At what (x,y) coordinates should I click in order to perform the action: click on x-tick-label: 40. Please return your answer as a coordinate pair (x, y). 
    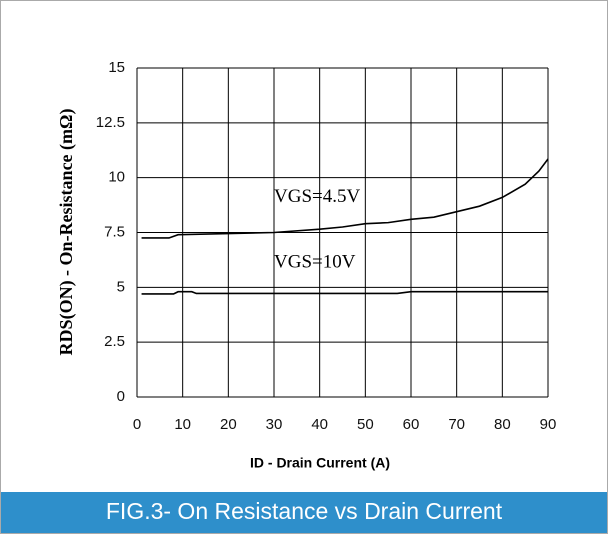
    Looking at the image, I should click on (319, 424).